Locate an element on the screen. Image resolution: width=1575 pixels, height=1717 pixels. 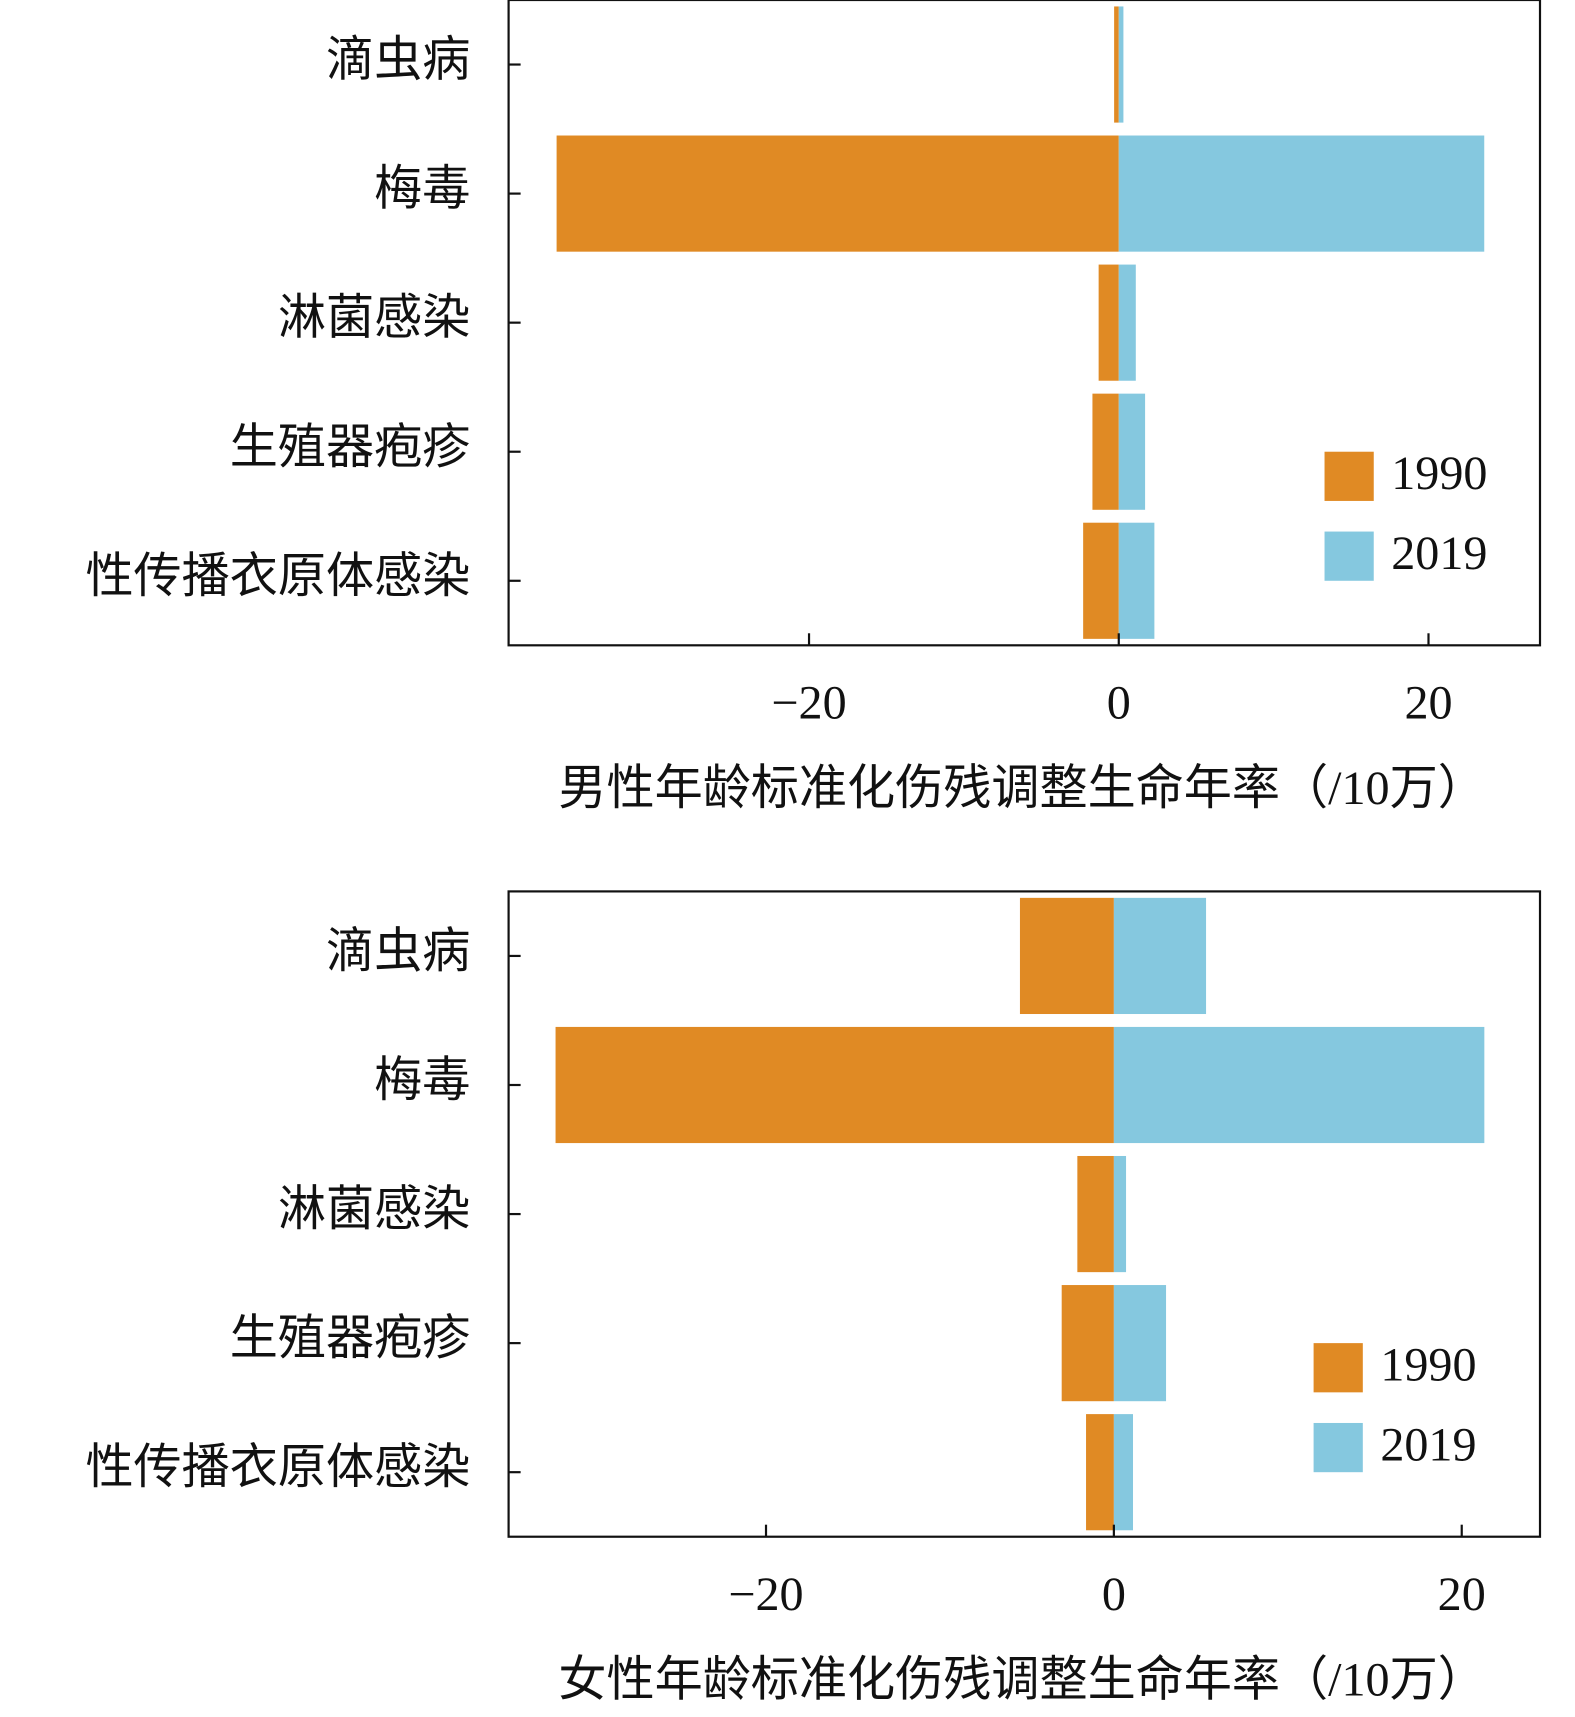
x-axis-label: 女性年龄标准化伤残调整生命年率（/10万） is located at coordinates (1021, 1679).